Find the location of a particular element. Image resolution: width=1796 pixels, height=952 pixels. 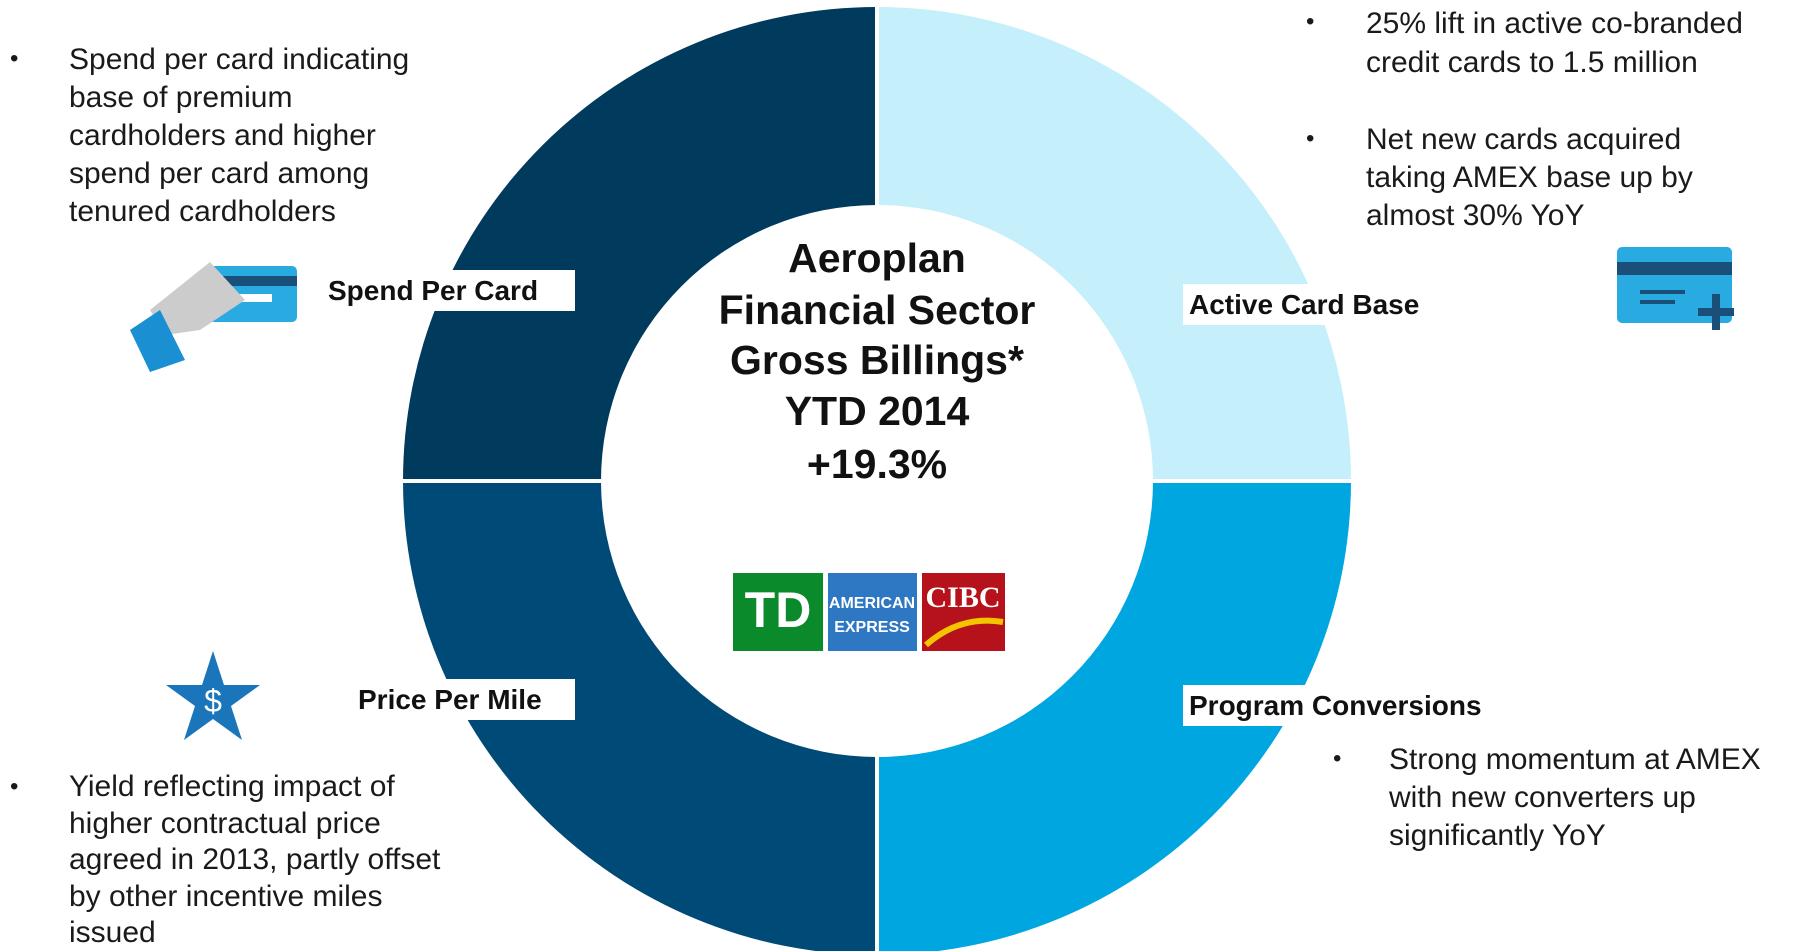

bullet-line: credit cards to 1.5 million is located at coordinates (1532, 62).